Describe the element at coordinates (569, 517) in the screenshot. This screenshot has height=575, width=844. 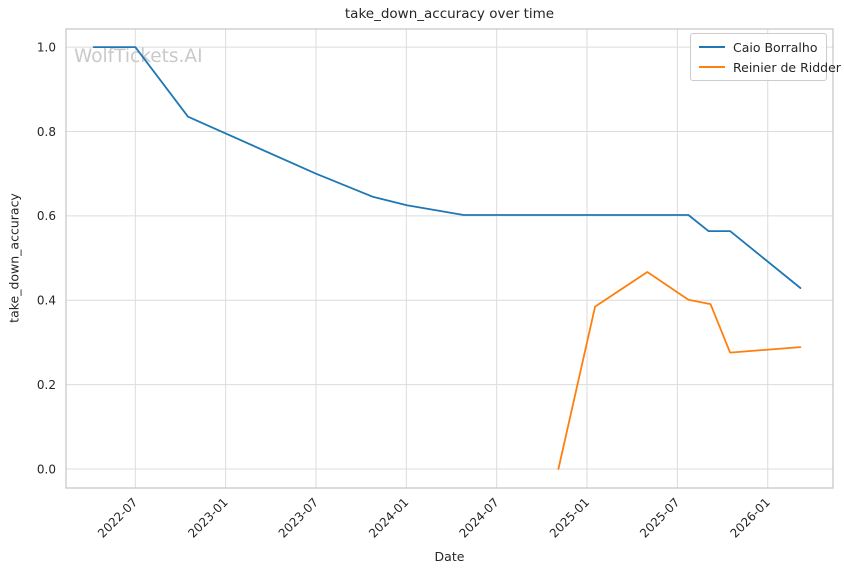
I see `x-tick-label: 2025-01` at that location.